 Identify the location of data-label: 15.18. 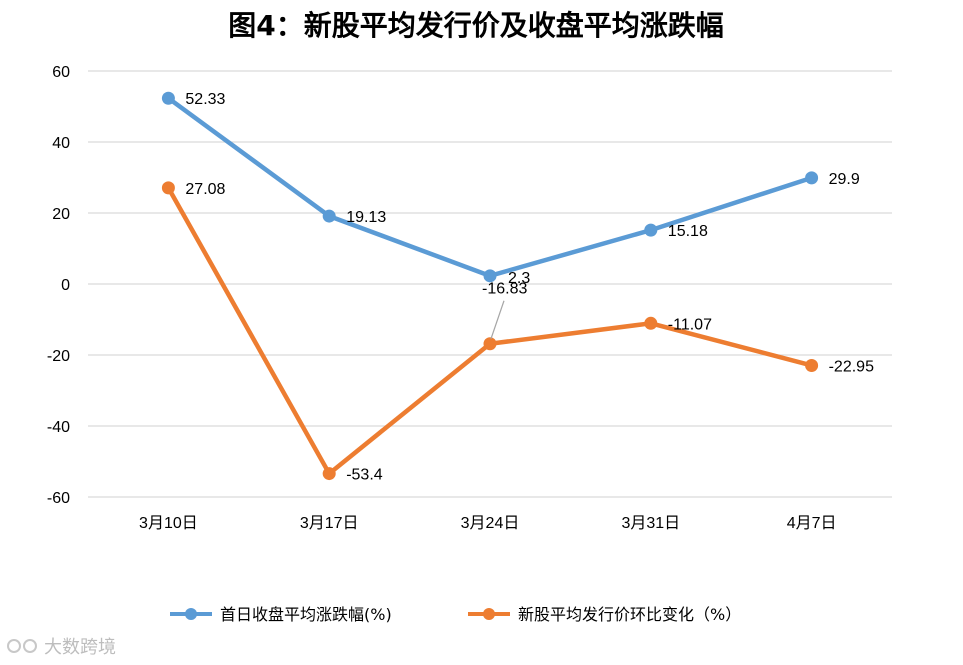
(688, 231).